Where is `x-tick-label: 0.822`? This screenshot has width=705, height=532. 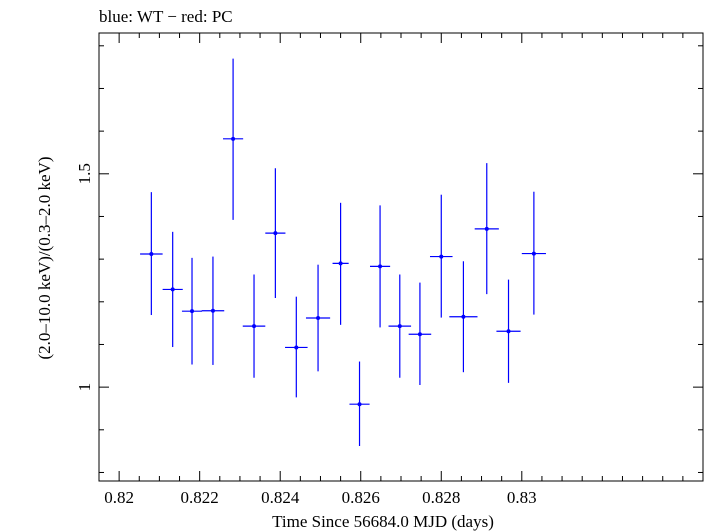
x-tick-label: 0.822 is located at coordinates (200, 497).